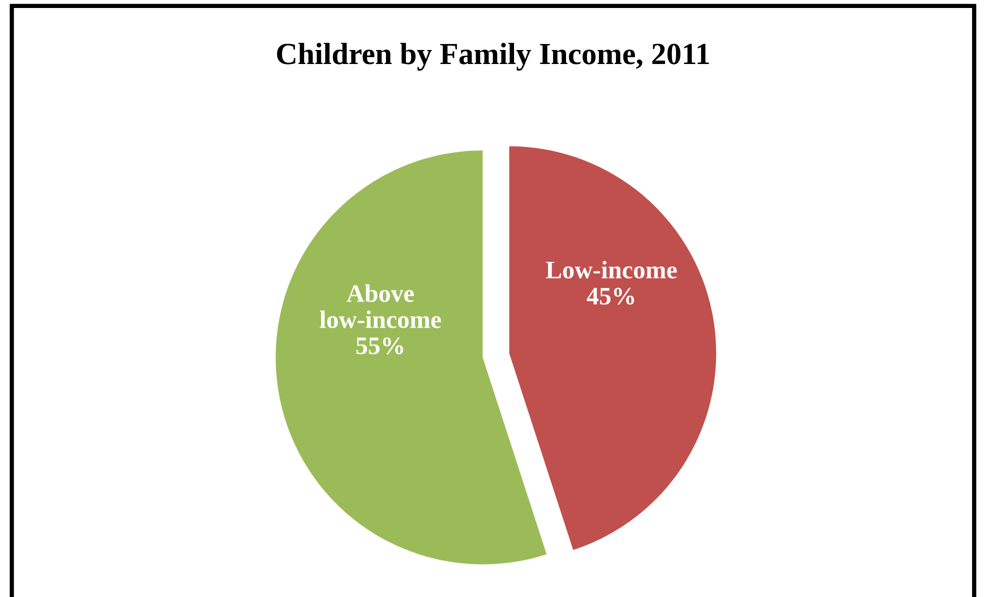  I want to click on slice-label: Above low-income, so click(380, 306).